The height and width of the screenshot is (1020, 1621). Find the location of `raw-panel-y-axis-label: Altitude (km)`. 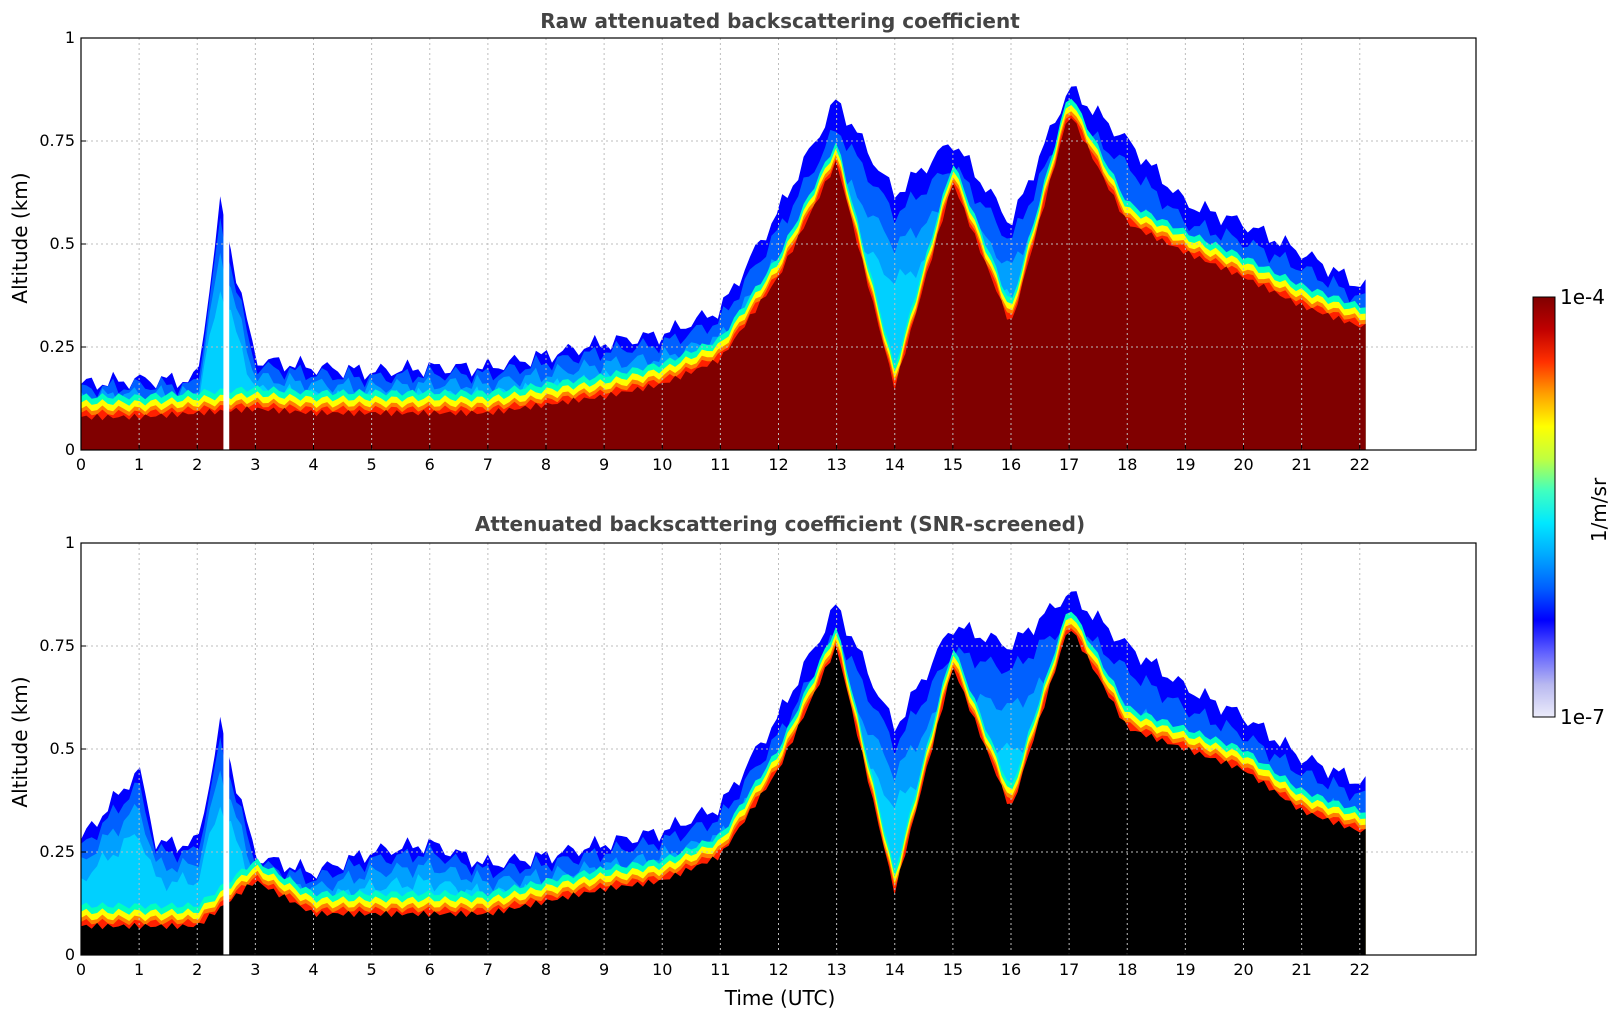

raw-panel-y-axis-label: Altitude (km) is located at coordinates (20, 237).